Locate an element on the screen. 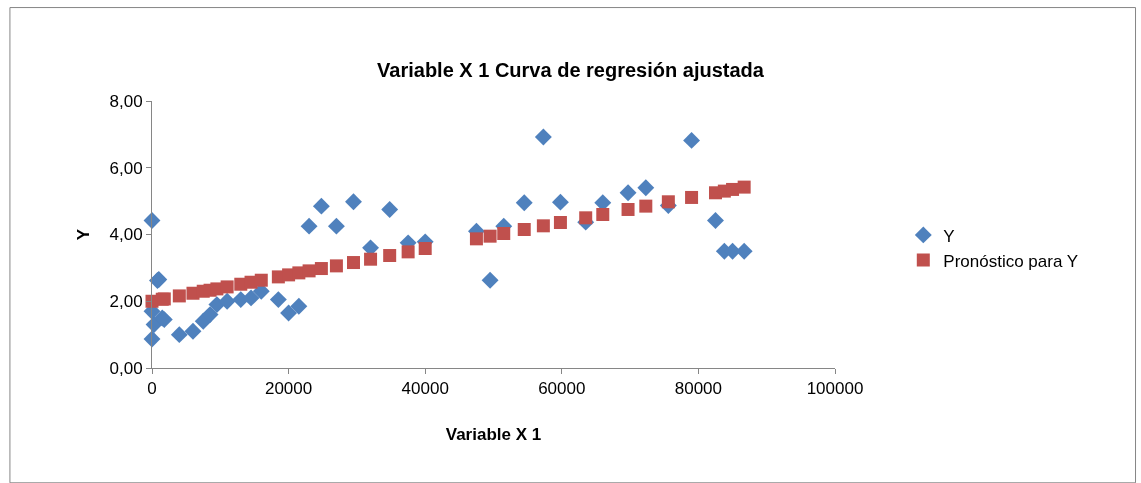 The height and width of the screenshot is (483, 1141). y-tick-label: 4,00 is located at coordinates (126, 235).